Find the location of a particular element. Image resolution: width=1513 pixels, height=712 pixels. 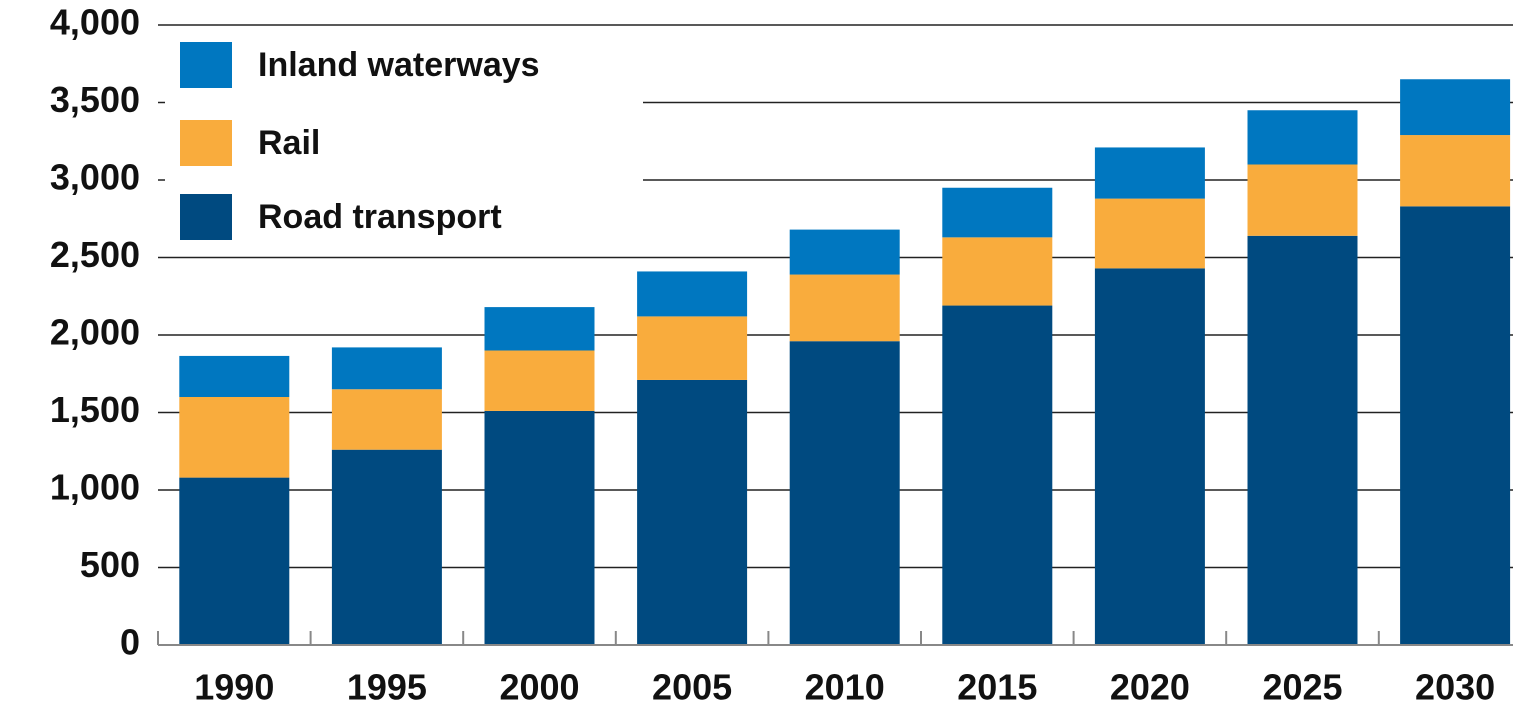

y-tick-label: 500 is located at coordinates (110, 564).